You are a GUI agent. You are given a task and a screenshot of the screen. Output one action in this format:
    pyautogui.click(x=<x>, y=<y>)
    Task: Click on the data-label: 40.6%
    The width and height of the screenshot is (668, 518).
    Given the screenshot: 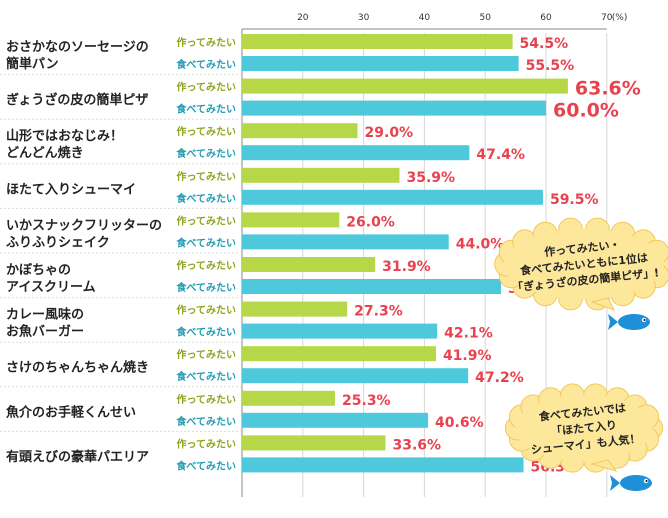 What is the action you would take?
    pyautogui.click(x=459, y=423)
    